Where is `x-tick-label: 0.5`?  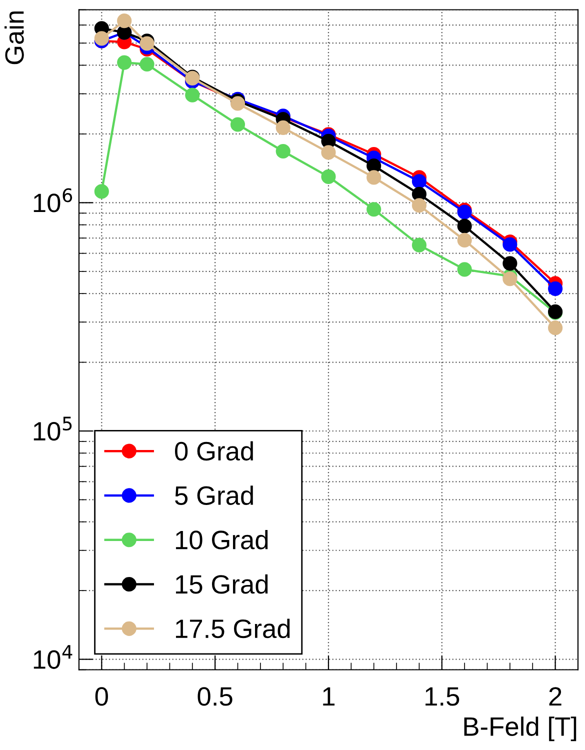 x-tick-label: 0.5 is located at coordinates (215, 696).